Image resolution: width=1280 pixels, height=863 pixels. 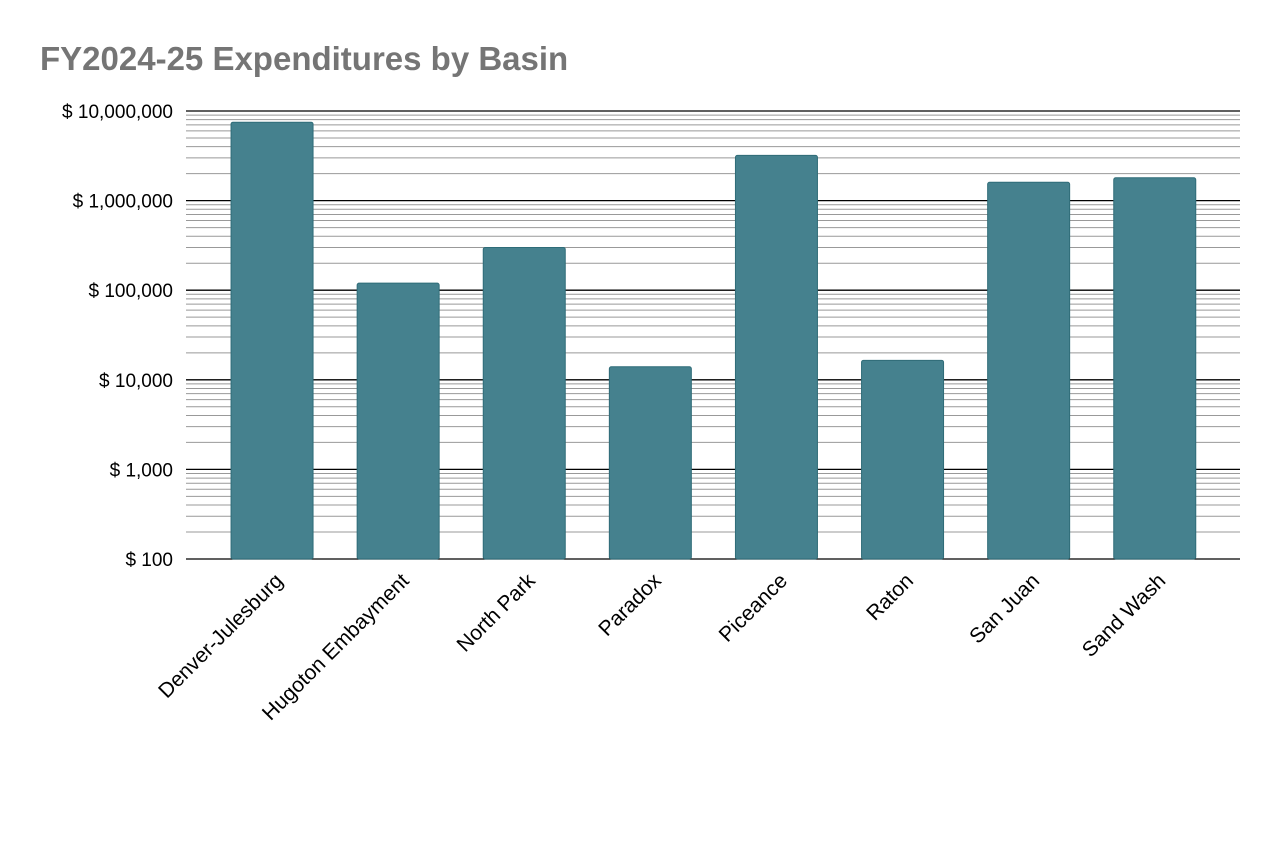 What do you see at coordinates (398, 421) in the screenshot?
I see `bar-hugoton-embayment` at bounding box center [398, 421].